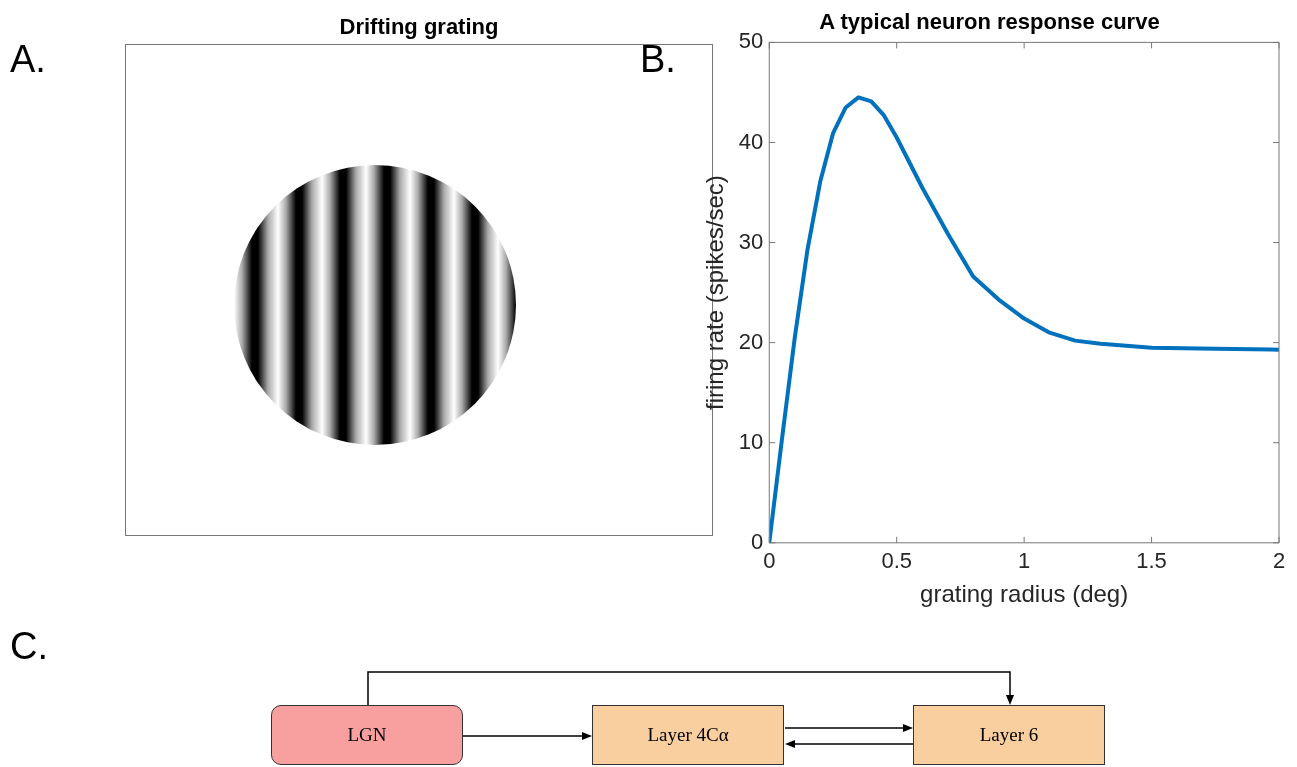 The image size is (1297, 767). I want to click on text: C., so click(29, 646).